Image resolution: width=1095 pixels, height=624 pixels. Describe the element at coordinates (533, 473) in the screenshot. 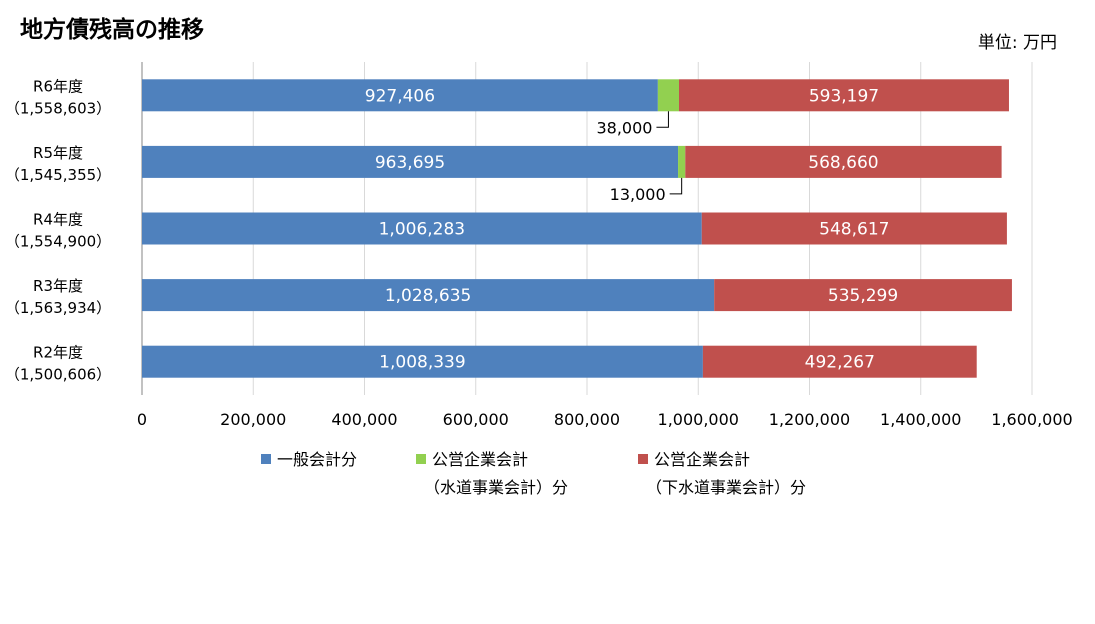

I see `legend: 一般会計分 公営企業会計 （水道事業会計）分 公営企業会計 （下水道事業会計）分` at that location.